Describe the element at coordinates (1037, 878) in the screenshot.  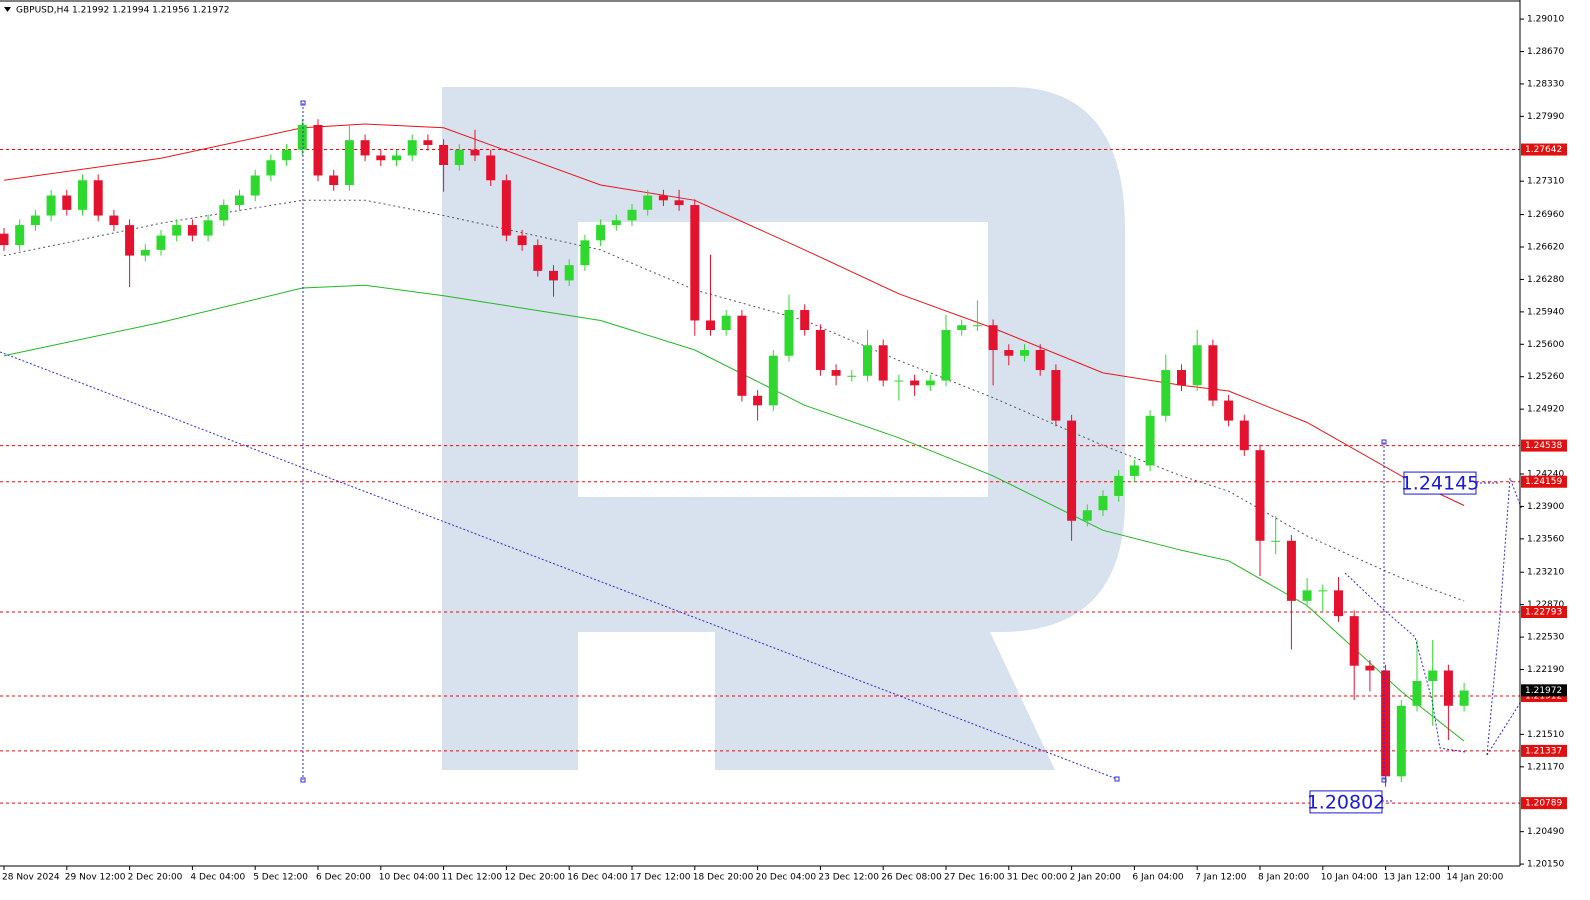
I see `x-tick-label: 31 Dec 00:00` at that location.